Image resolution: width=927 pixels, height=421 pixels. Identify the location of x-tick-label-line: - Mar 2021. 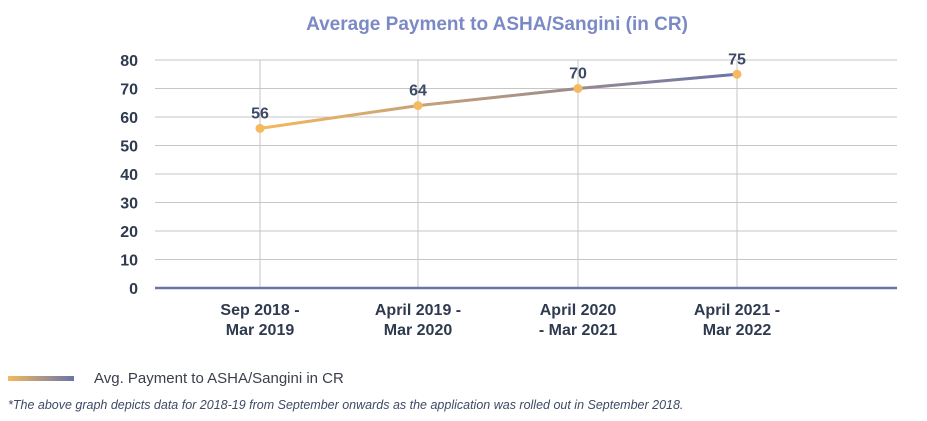
(578, 330).